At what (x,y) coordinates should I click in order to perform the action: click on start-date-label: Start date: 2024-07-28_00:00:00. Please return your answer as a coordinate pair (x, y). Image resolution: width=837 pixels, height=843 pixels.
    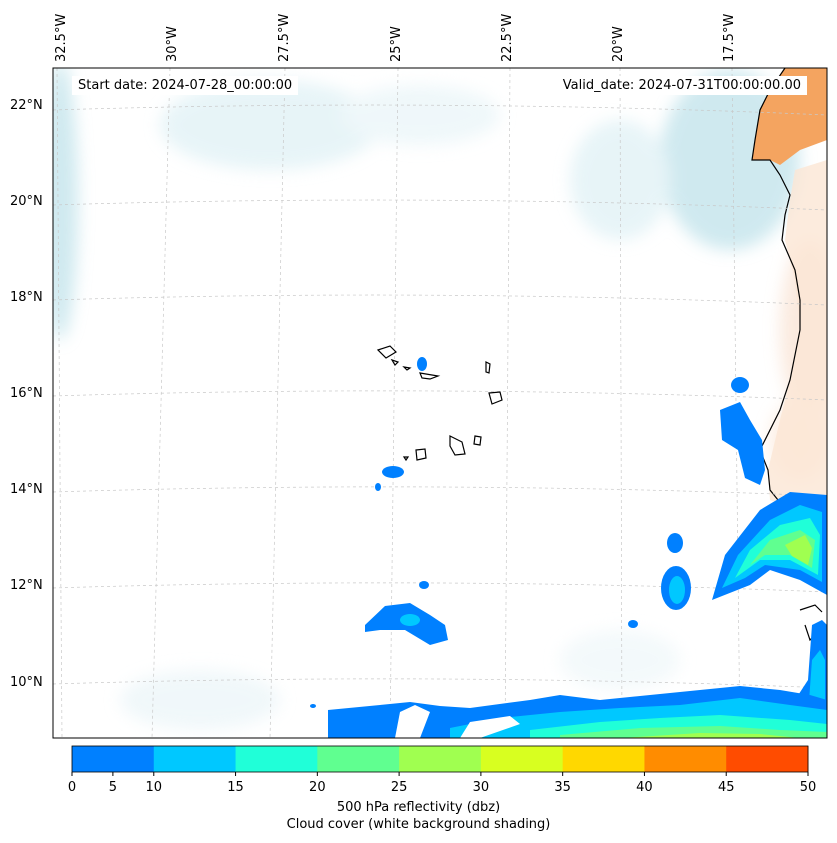
    Looking at the image, I should click on (185, 85).